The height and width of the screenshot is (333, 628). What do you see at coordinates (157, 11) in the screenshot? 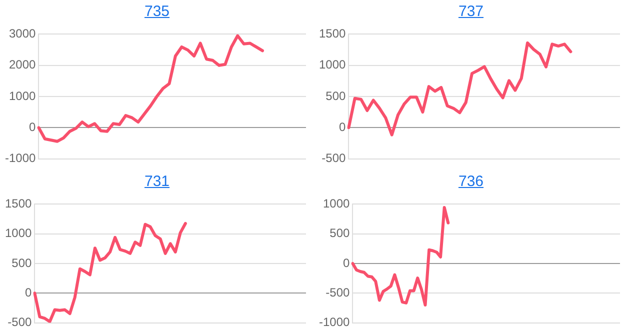
I see `chart-title: 735` at bounding box center [157, 11].